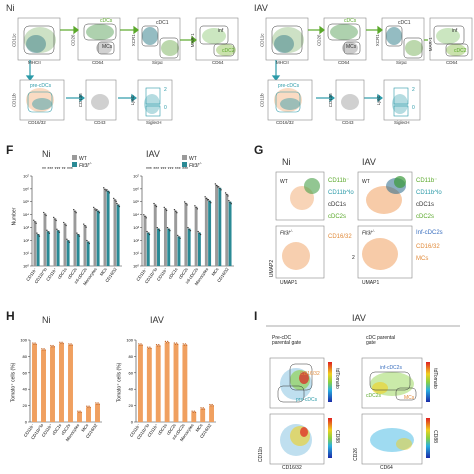 The height and width of the screenshot is (474, 474). Describe the element at coordinates (368, 233) in the screenshot. I see `g-iav-ko-label: Flt3l-/-` at that location.